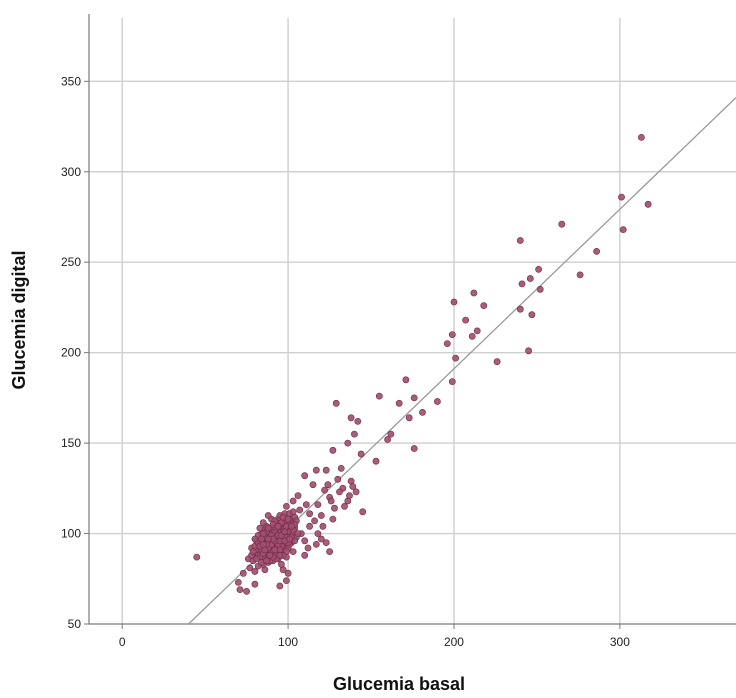 Image resolution: width=736 pixels, height=698 pixels. I want to click on x-tick-label-2: 200, so click(454, 642).